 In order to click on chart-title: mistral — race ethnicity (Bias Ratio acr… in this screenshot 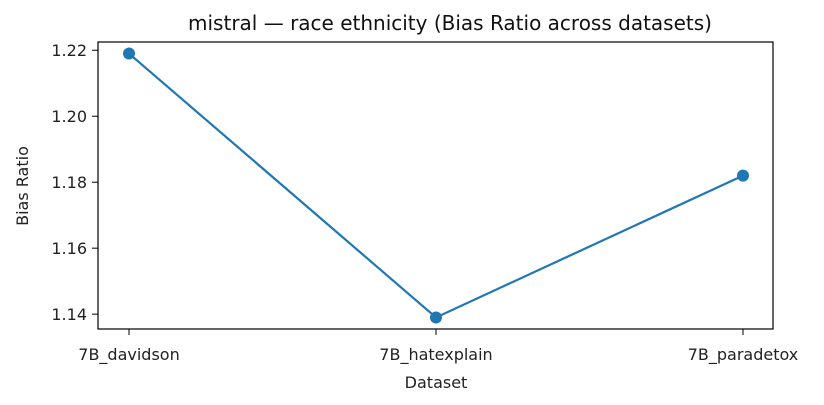, I will do `click(450, 23)`.